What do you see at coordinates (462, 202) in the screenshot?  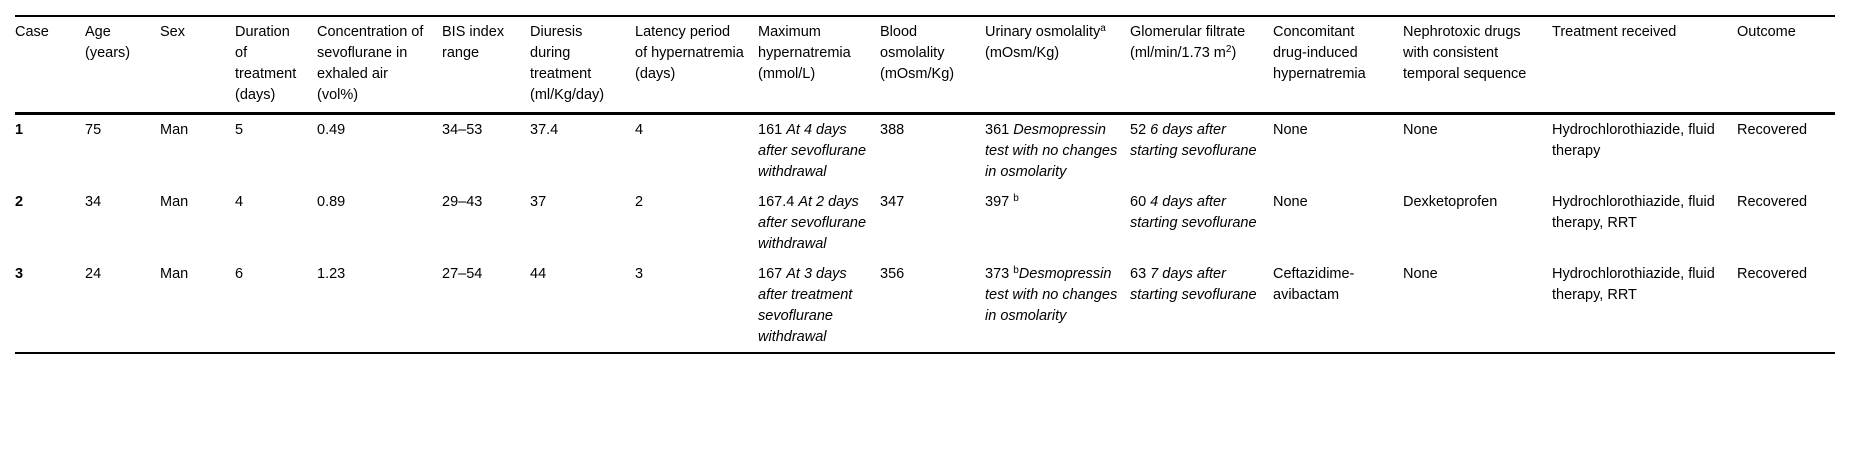 I see `cell-case-2-bis-index-range: 29–43` at bounding box center [462, 202].